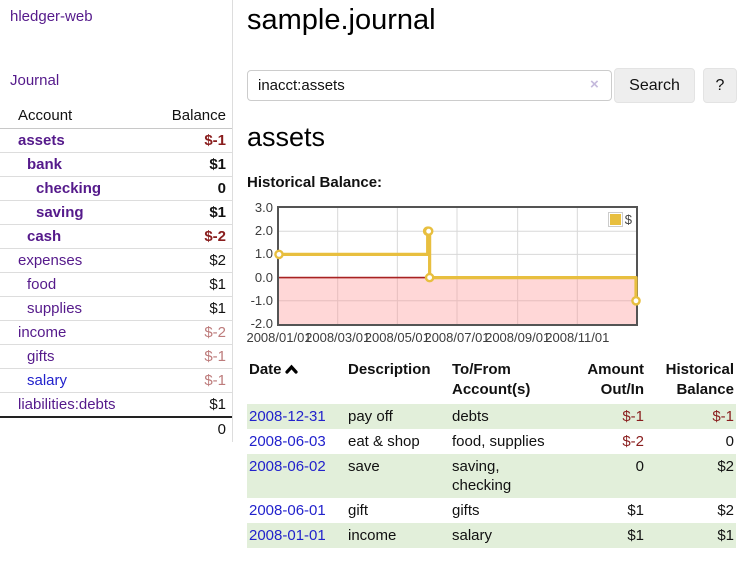 The image size is (742, 582). What do you see at coordinates (192, 188) in the screenshot?
I see `account-balance: 0` at bounding box center [192, 188].